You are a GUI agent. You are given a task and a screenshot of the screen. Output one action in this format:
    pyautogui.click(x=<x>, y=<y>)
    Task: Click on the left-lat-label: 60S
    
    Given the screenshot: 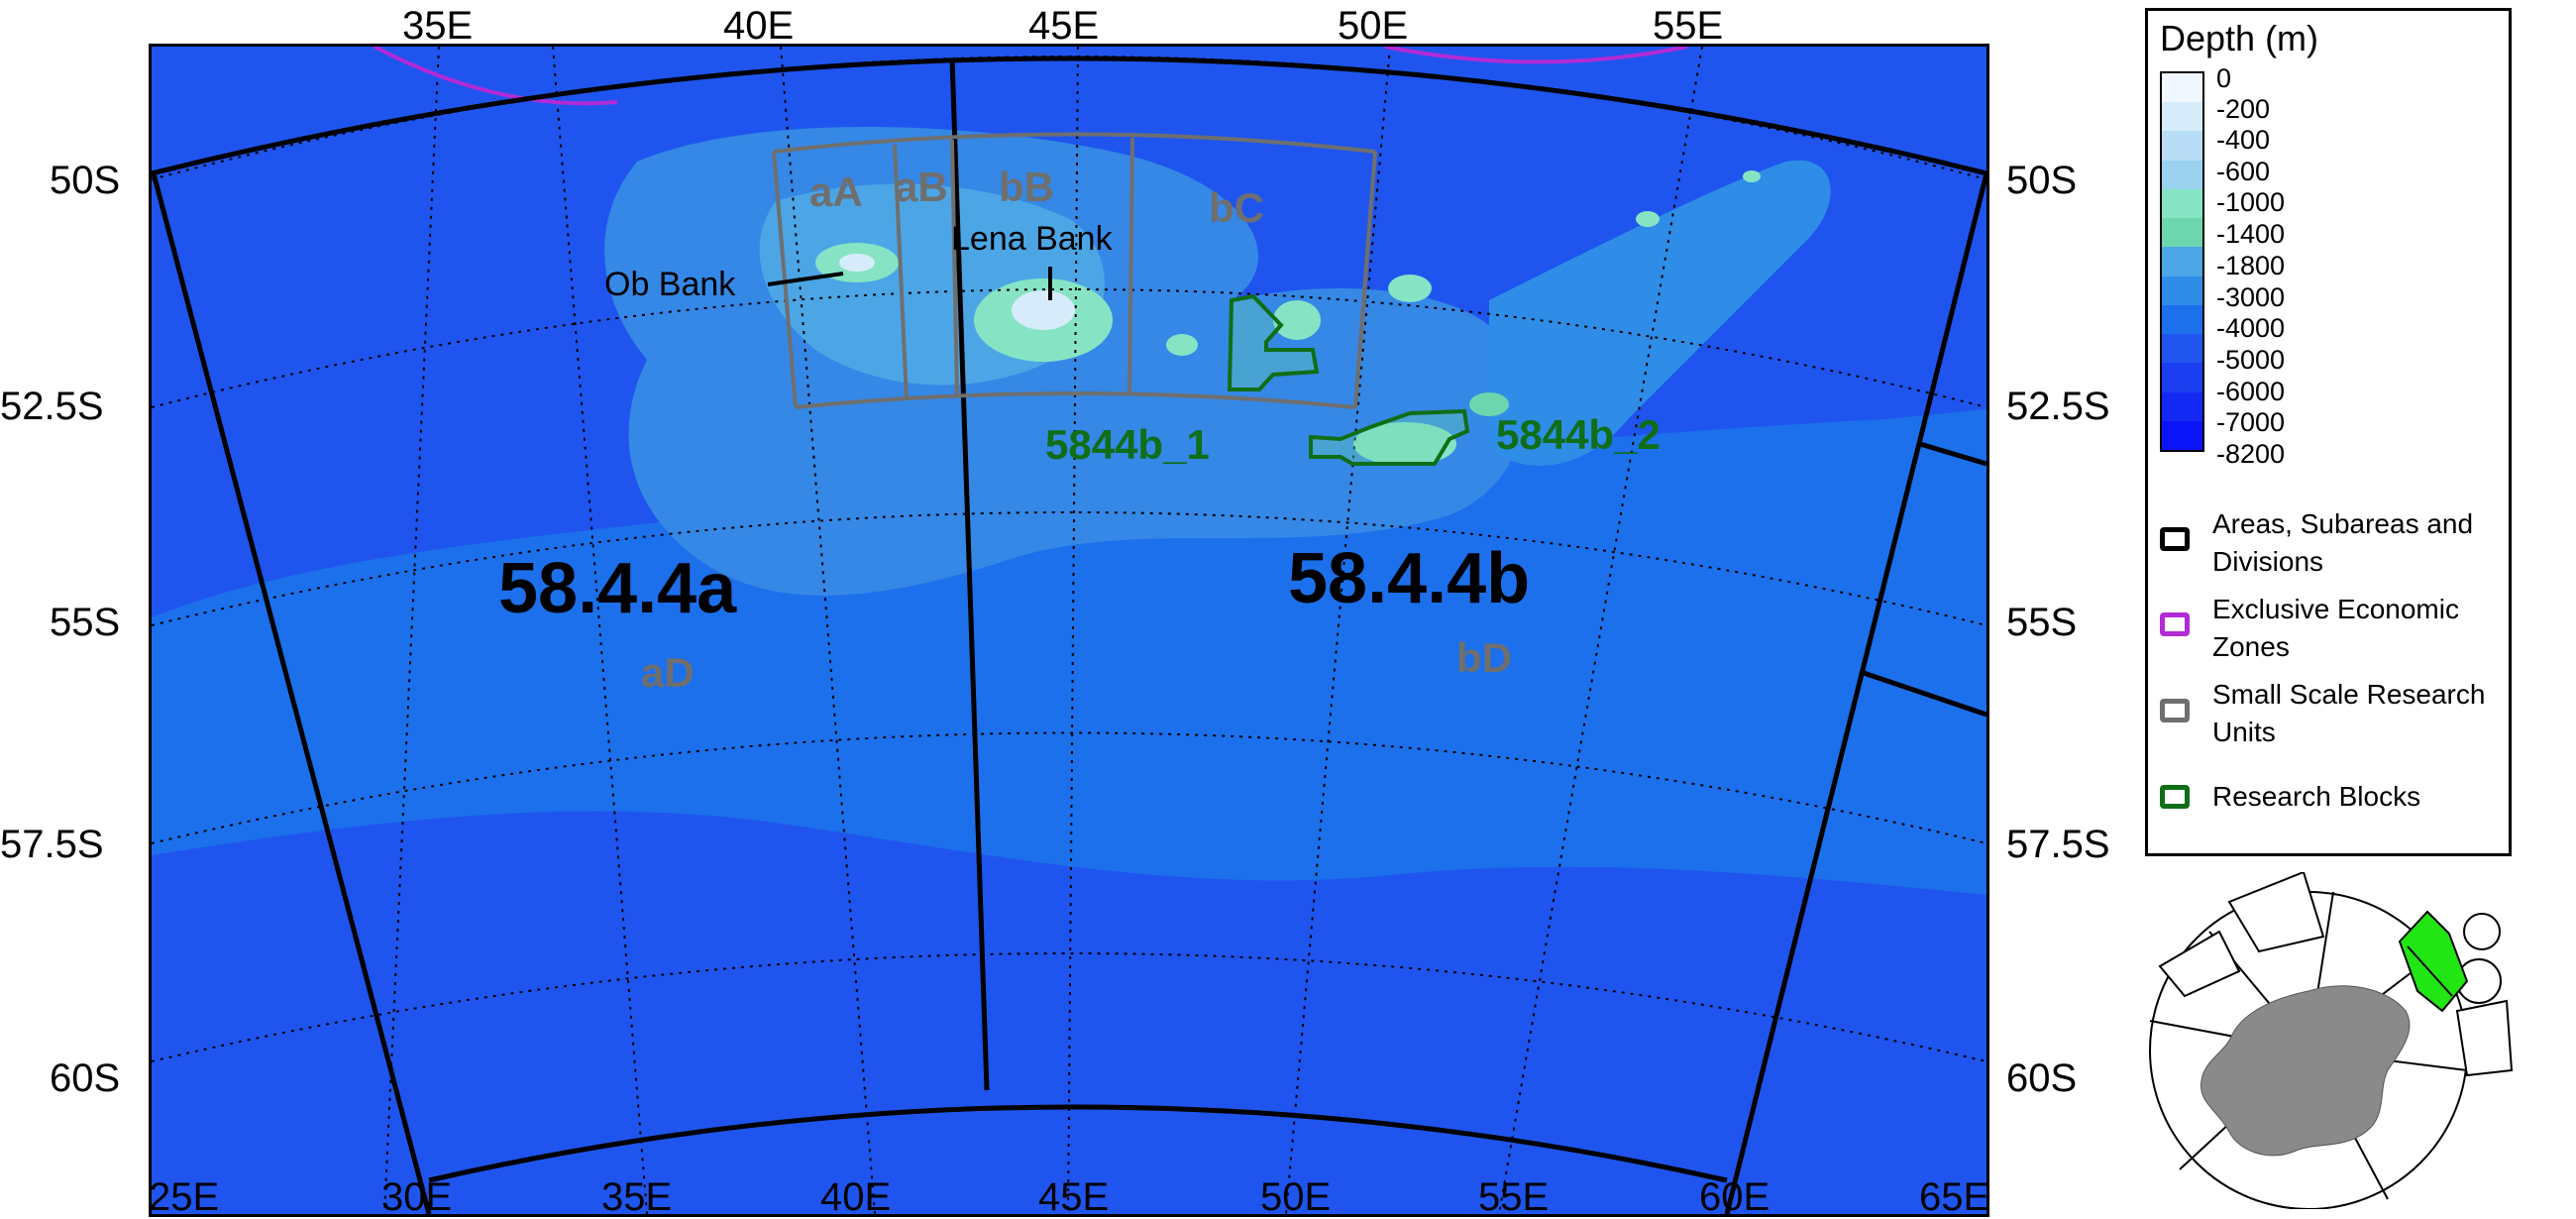 What is the action you would take?
    pyautogui.click(x=85, y=1078)
    